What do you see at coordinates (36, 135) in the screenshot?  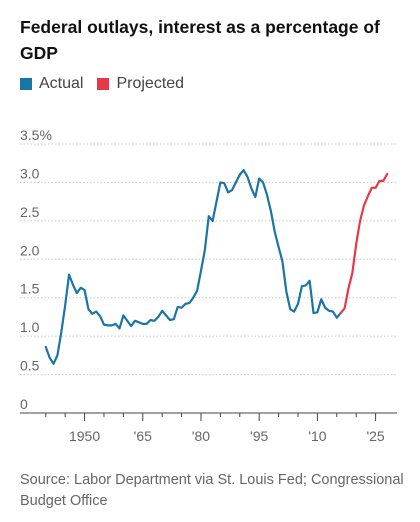 I see `y-tick-label-7: 3.5%` at bounding box center [36, 135].